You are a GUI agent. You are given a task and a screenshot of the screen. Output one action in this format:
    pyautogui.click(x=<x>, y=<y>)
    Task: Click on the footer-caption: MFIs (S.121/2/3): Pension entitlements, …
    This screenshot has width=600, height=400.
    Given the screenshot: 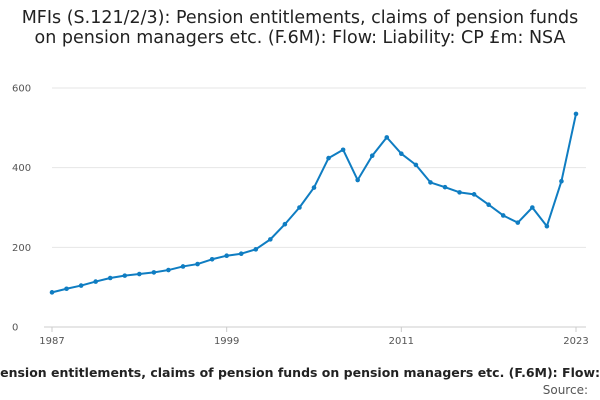 What is the action you would take?
    pyautogui.click(x=300, y=372)
    